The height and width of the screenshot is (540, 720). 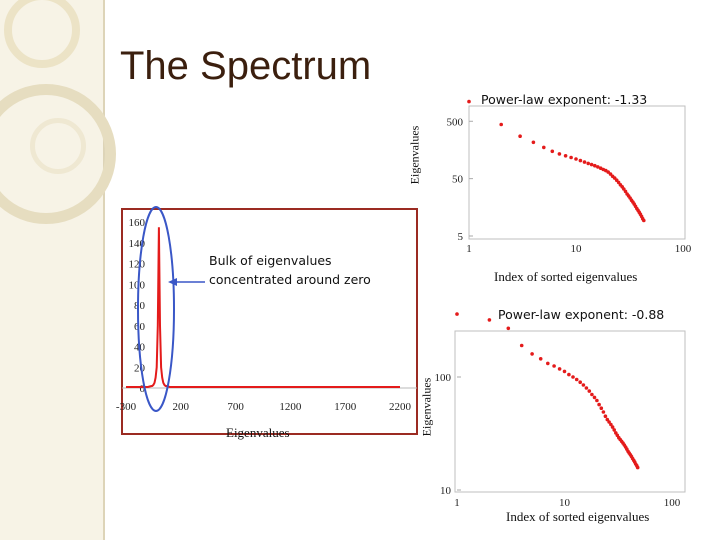 I want to click on annotation-line-1: Bulk of eigenvalues, so click(x=270, y=260).